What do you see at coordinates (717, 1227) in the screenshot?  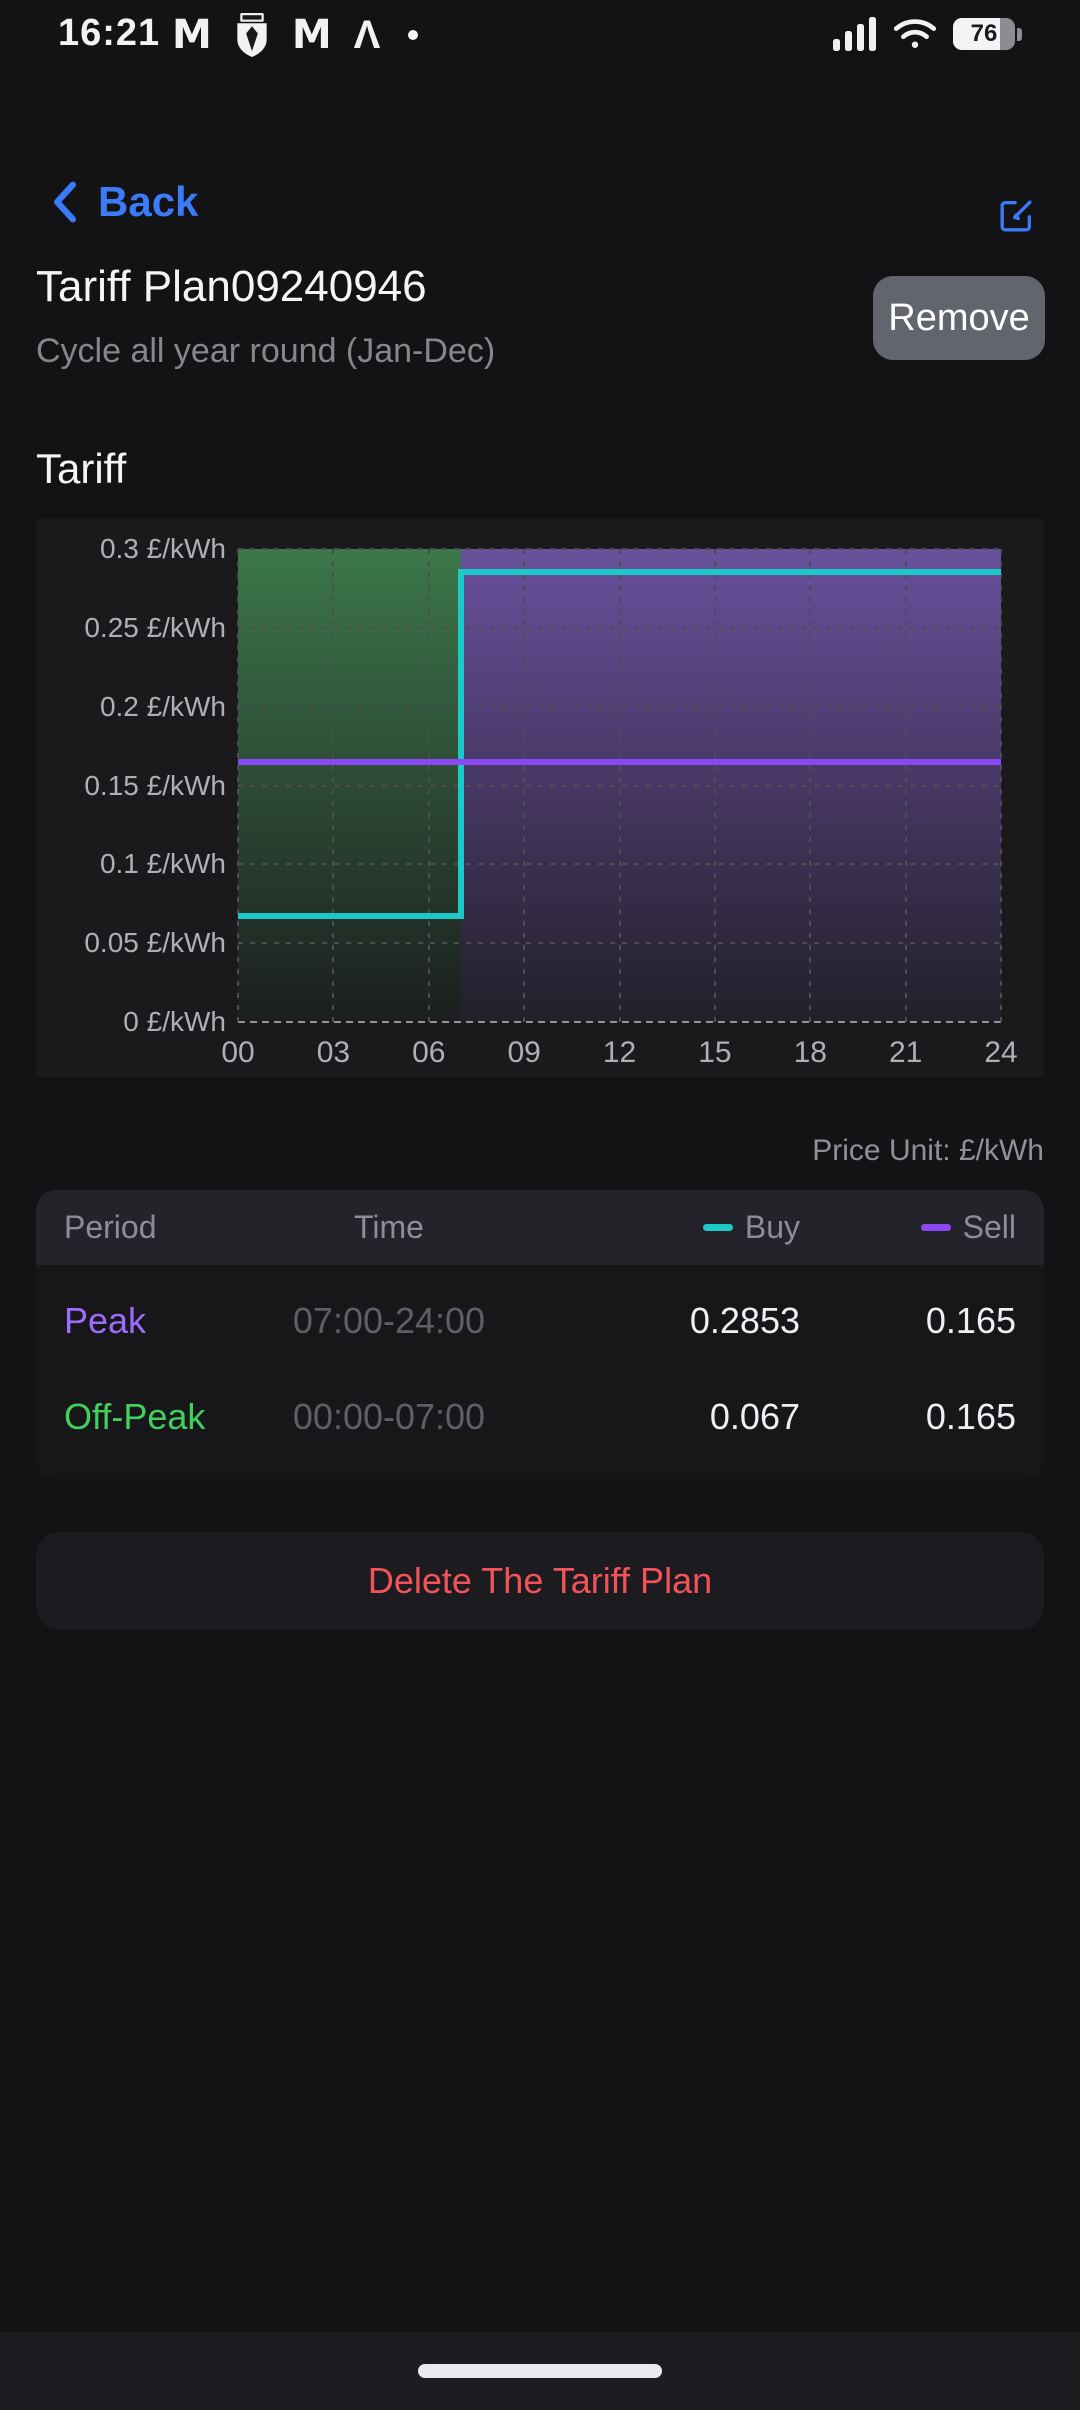 I see `buy-legend-dash-icon` at bounding box center [717, 1227].